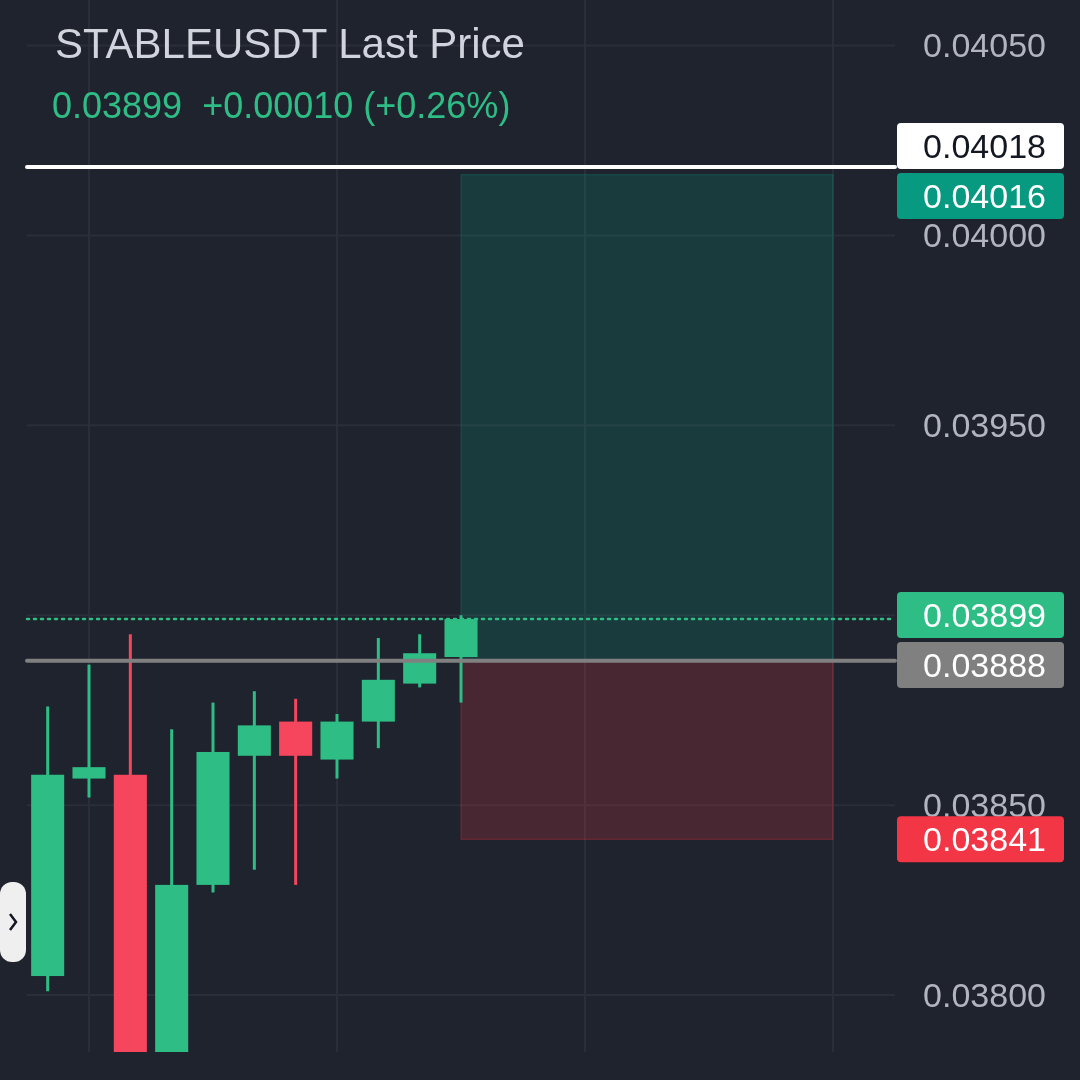 Image resolution: width=1080 pixels, height=1080 pixels. What do you see at coordinates (984, 614) in the screenshot?
I see `ref-line-label: 0.03899` at bounding box center [984, 614].